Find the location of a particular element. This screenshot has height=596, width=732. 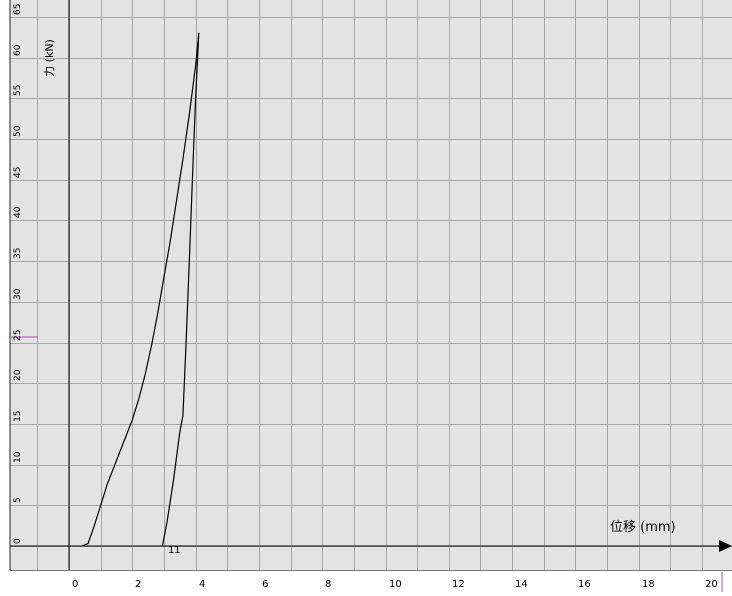

x-tick-label: 10 is located at coordinates (395, 584).